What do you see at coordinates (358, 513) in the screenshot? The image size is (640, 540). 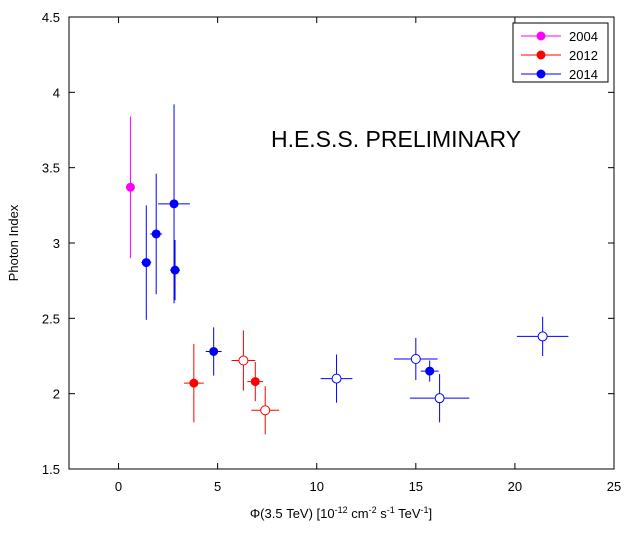 I see `x-title-part: cm` at bounding box center [358, 513].